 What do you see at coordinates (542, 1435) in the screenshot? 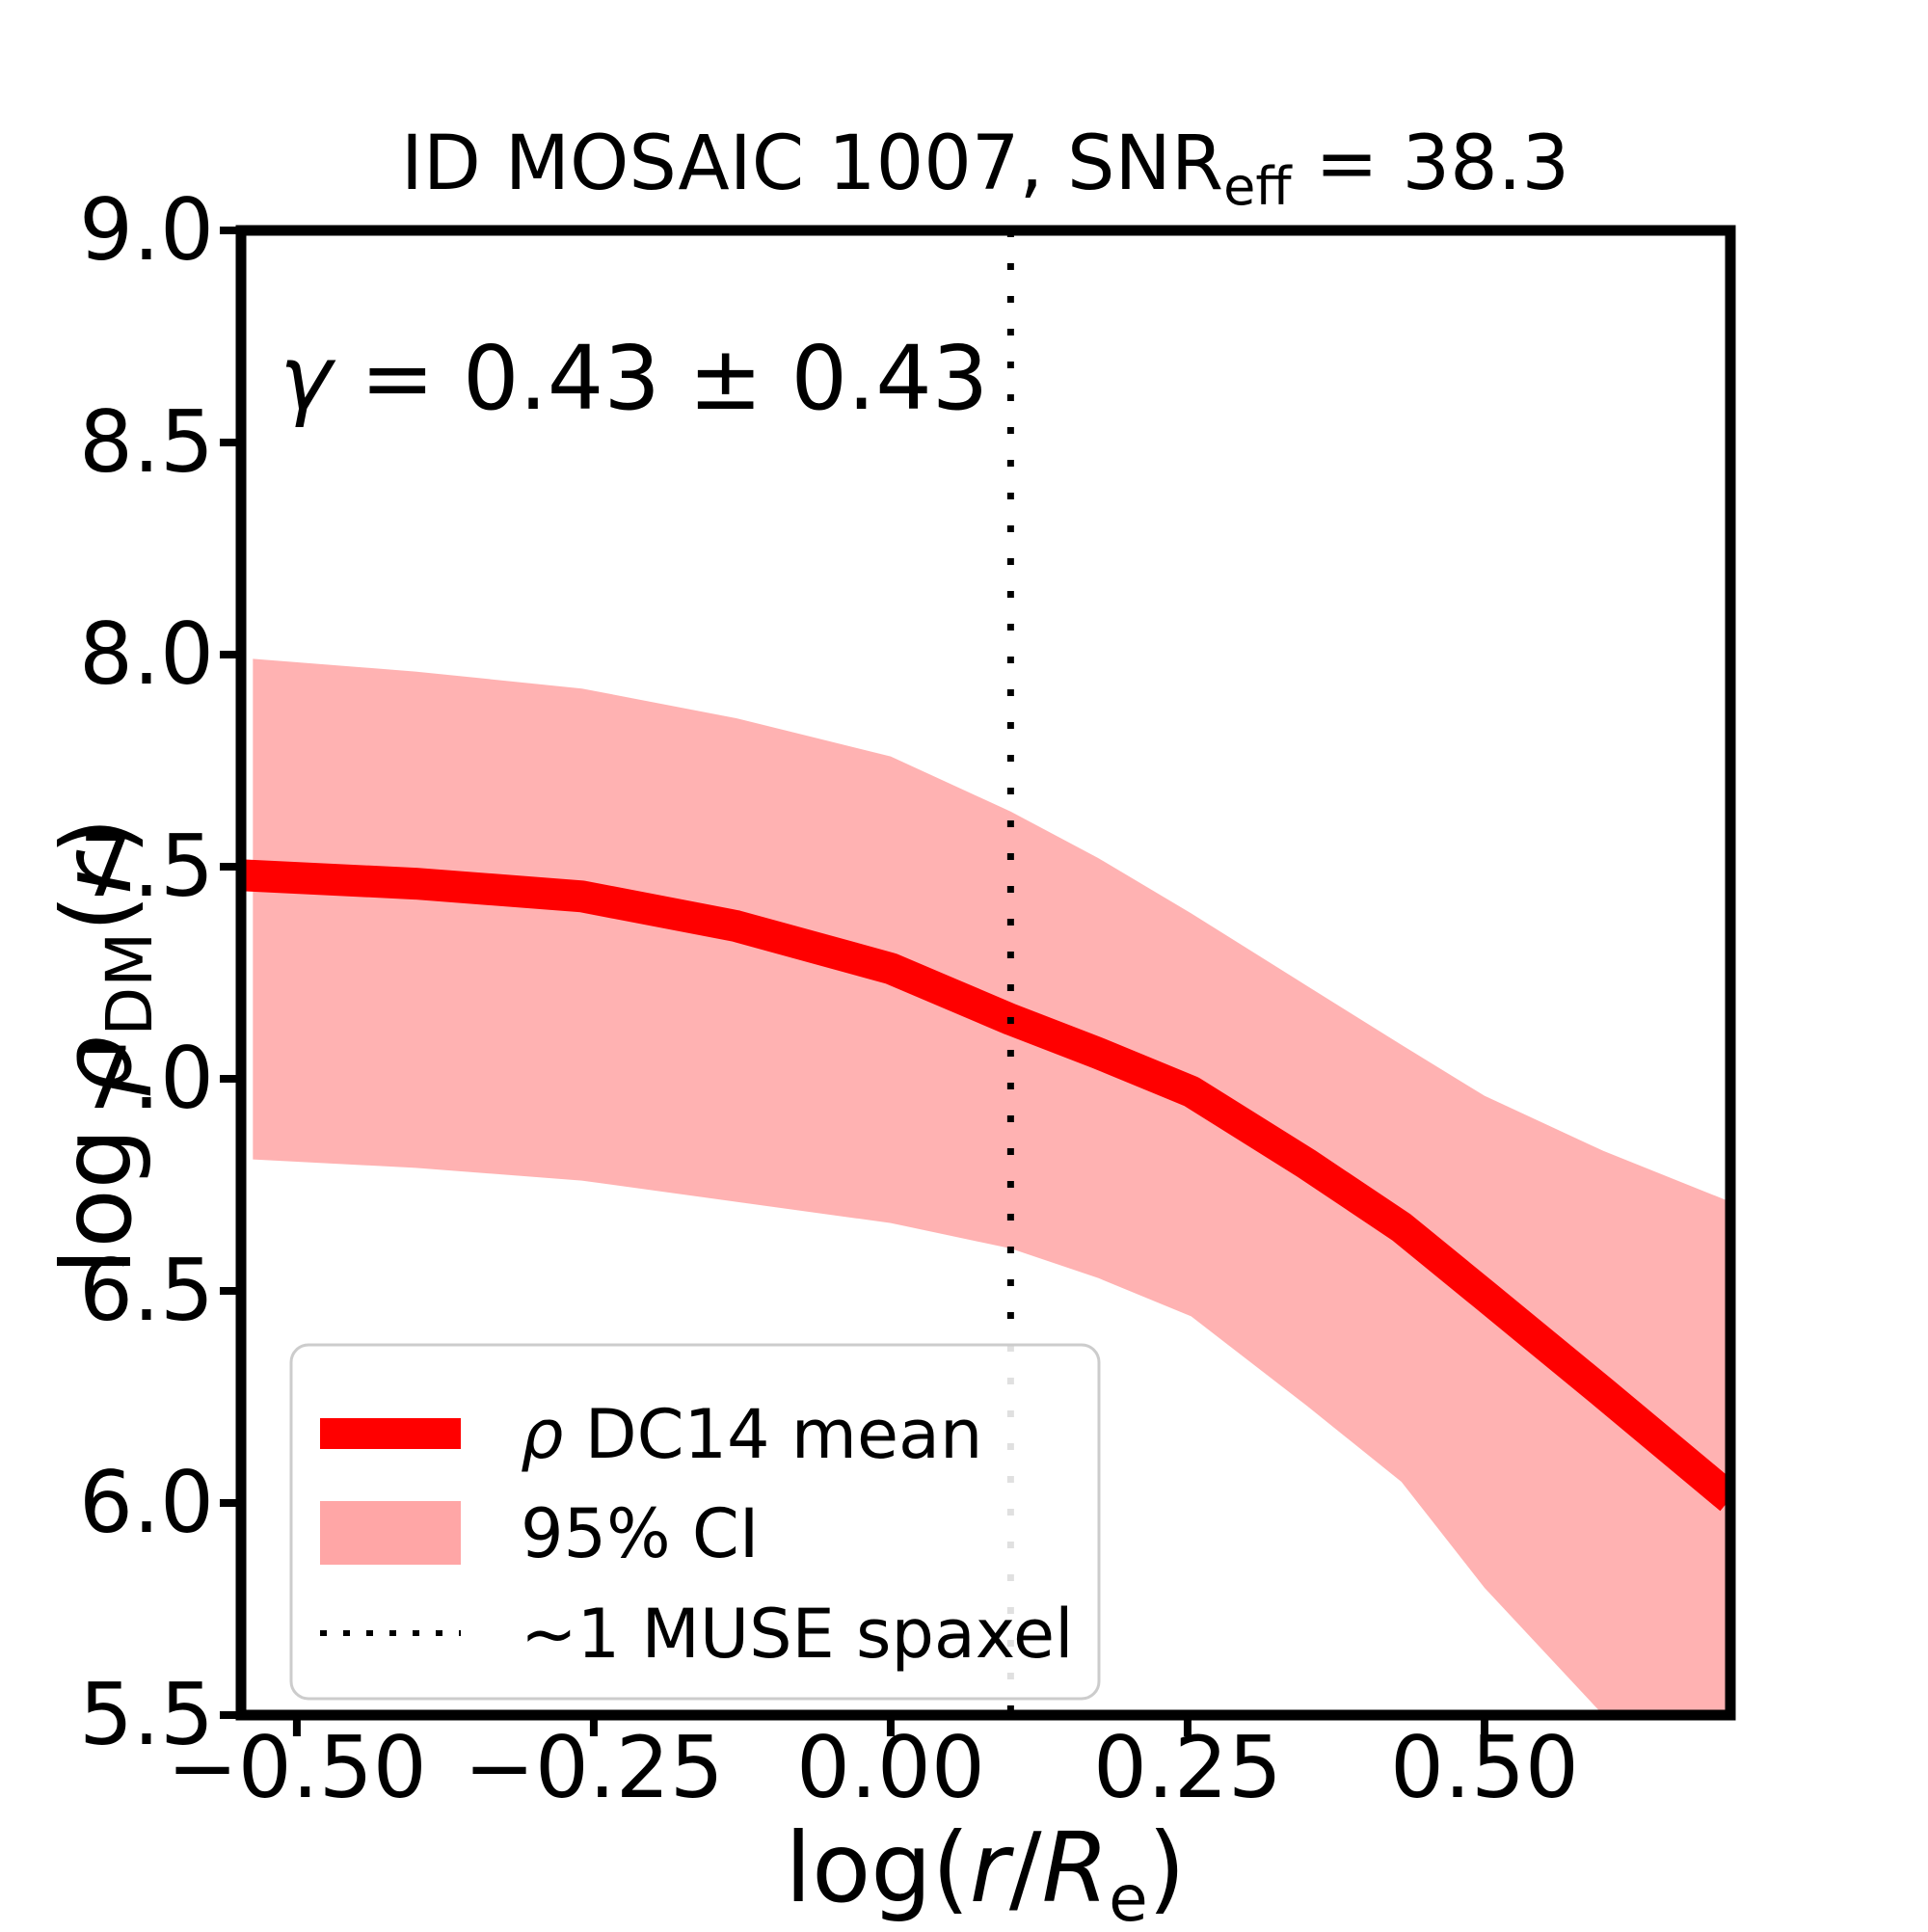
I see `legend-rho-symbol: ρ` at bounding box center [542, 1435].